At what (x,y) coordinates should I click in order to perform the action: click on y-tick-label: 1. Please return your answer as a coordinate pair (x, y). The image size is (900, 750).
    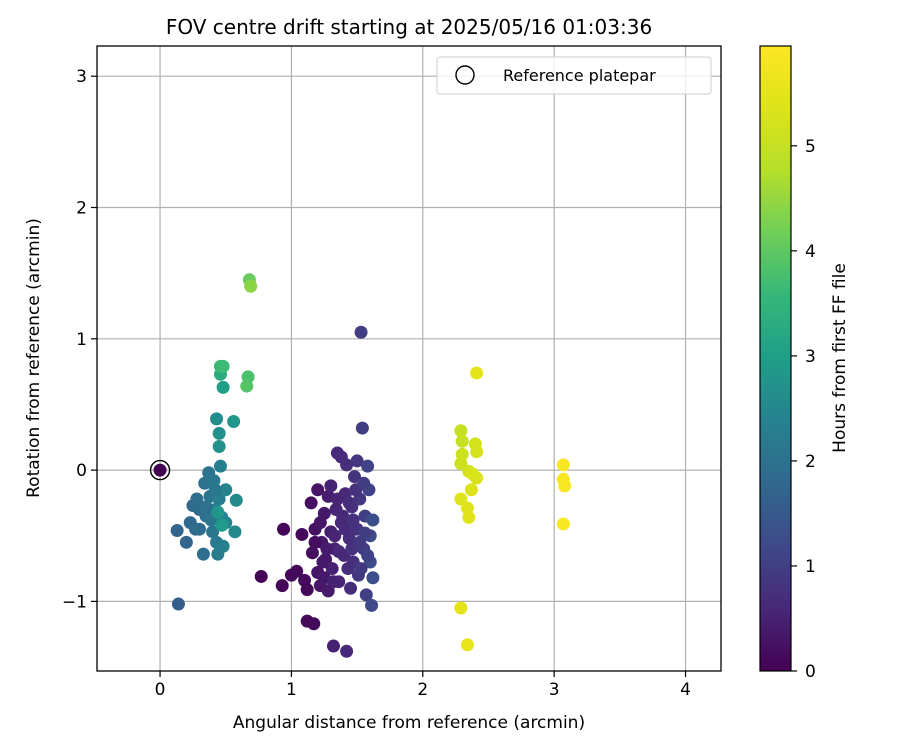
    Looking at the image, I should click on (81, 340).